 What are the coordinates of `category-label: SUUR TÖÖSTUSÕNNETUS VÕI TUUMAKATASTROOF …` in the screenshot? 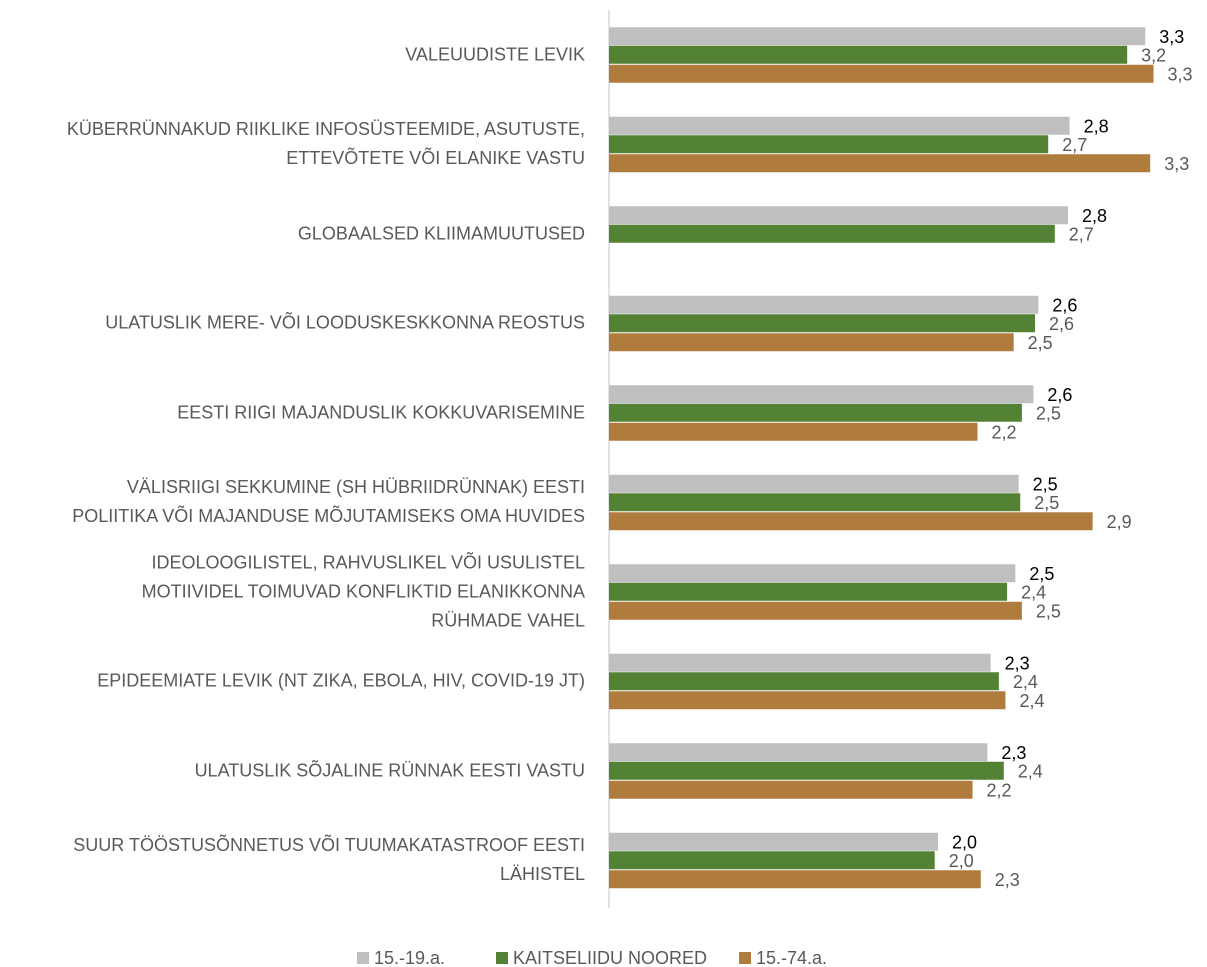 It's located at (329, 860).